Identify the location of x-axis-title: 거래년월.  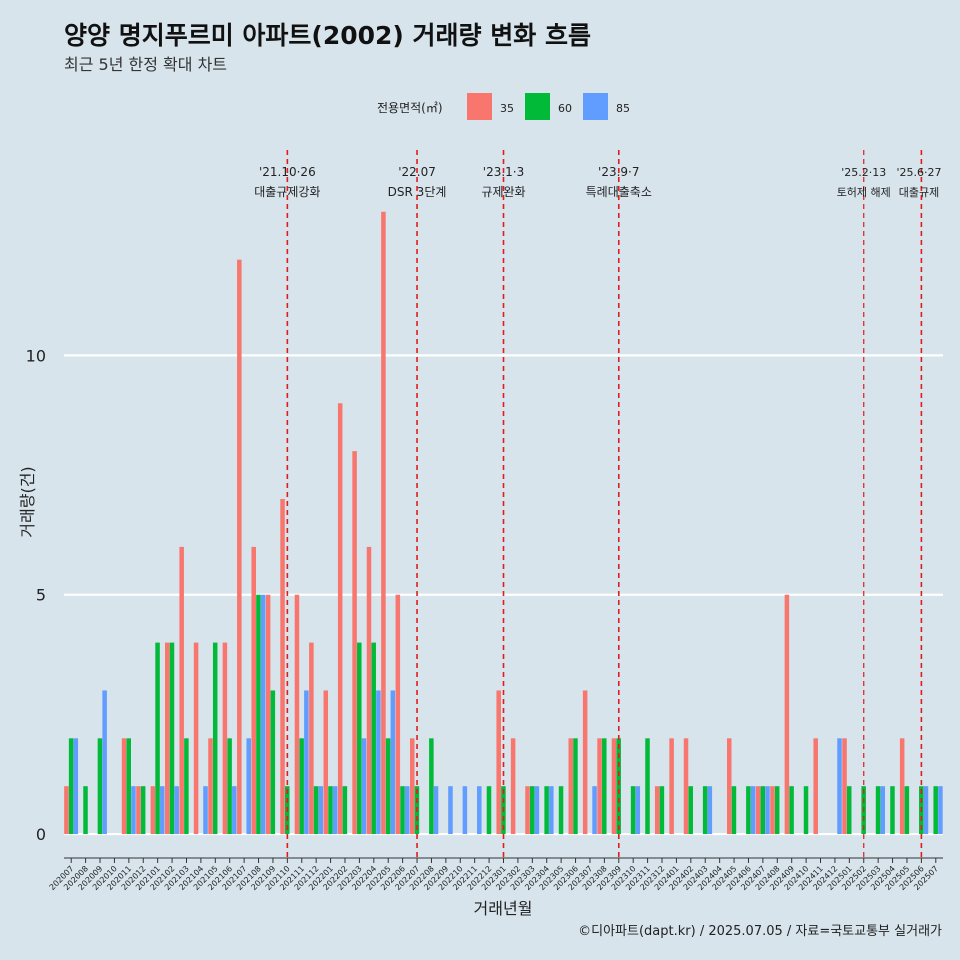
(503, 908).